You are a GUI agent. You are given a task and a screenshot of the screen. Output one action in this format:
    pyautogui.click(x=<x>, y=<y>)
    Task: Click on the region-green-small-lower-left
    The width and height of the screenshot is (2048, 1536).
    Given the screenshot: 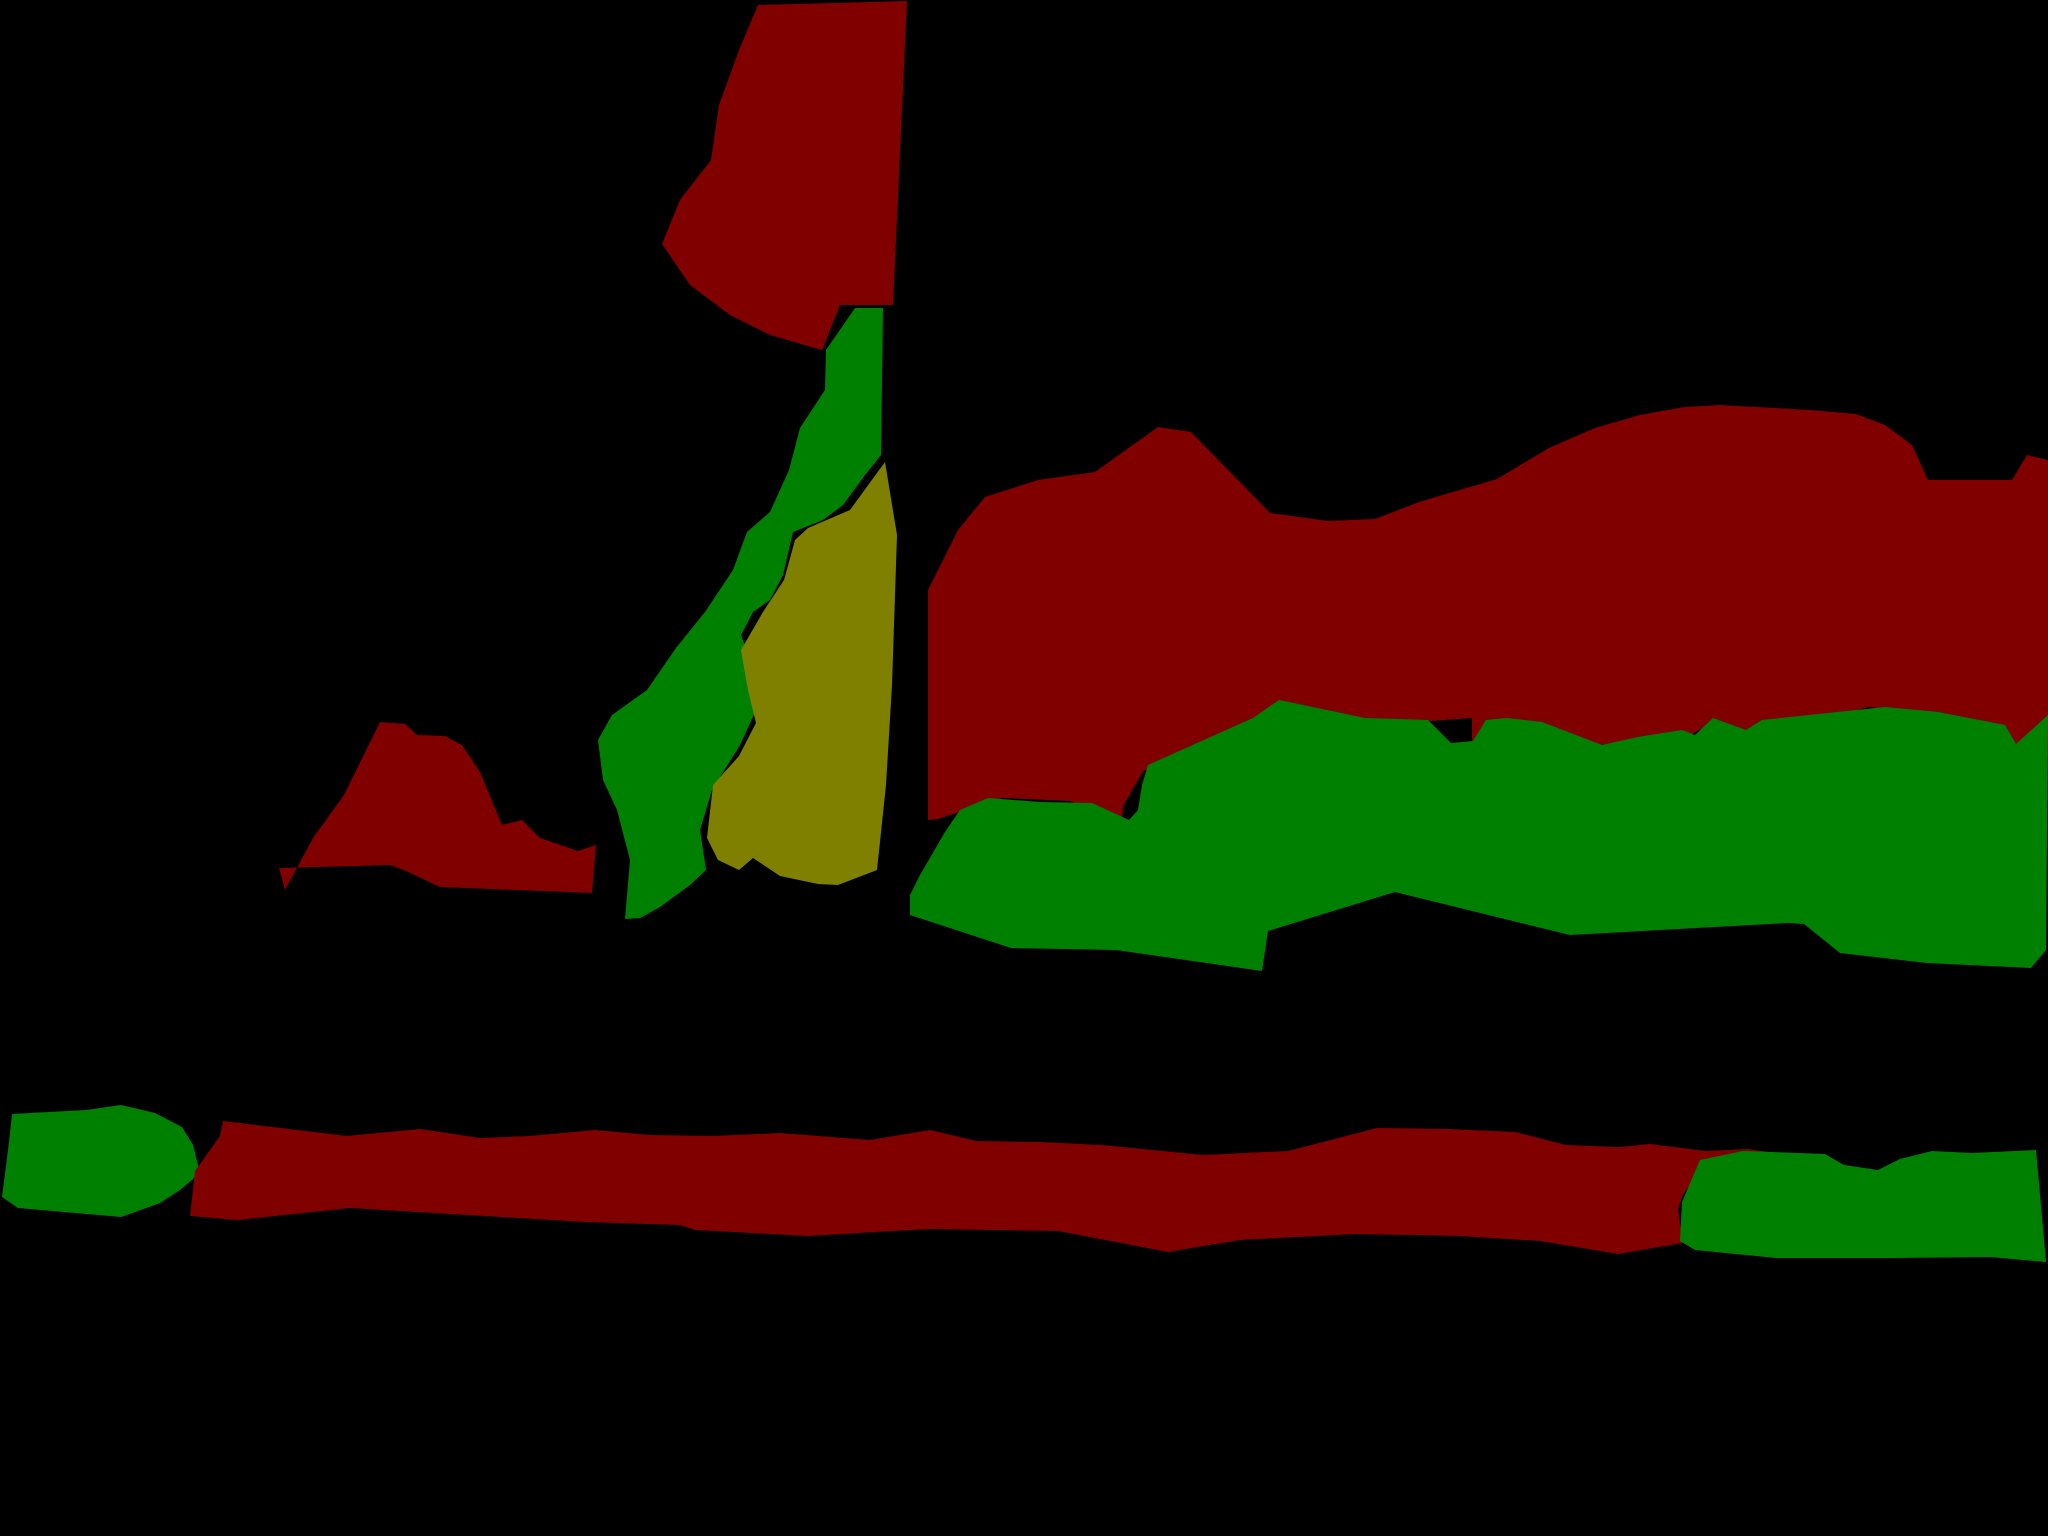 What is the action you would take?
    pyautogui.click(x=101, y=1161)
    